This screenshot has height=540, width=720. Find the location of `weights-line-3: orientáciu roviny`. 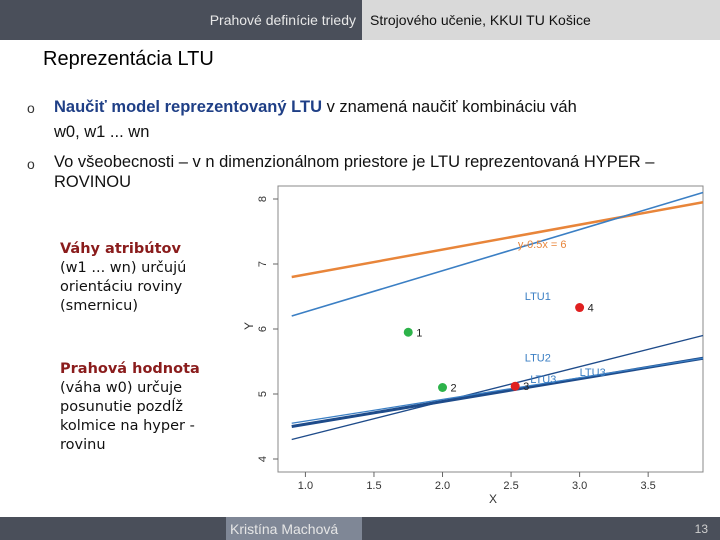

weights-line-3: orientáciu roviny is located at coordinates (121, 287).